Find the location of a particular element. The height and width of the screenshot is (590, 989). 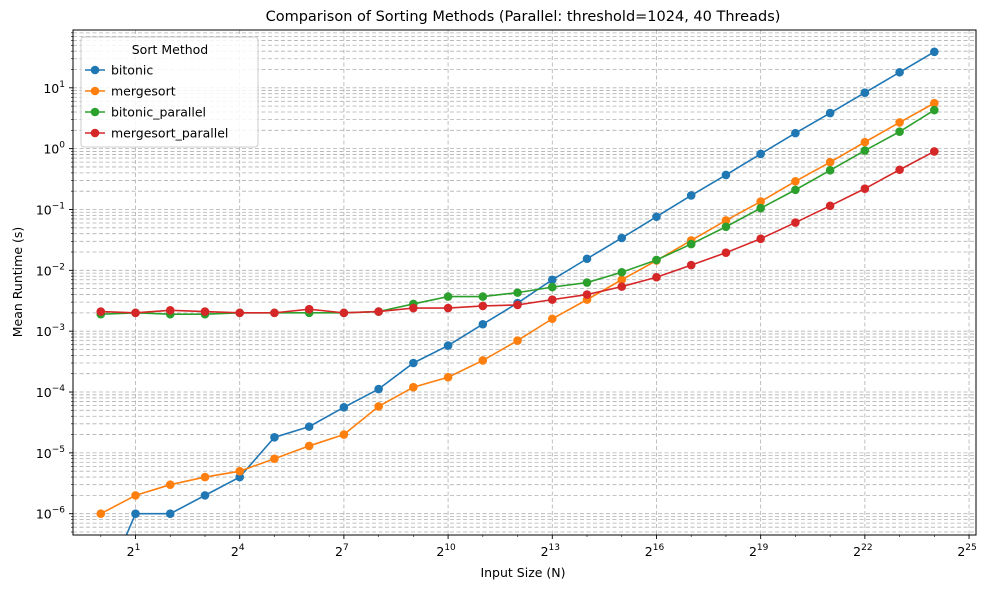

y-tick-label: 101 is located at coordinates (54, 88).